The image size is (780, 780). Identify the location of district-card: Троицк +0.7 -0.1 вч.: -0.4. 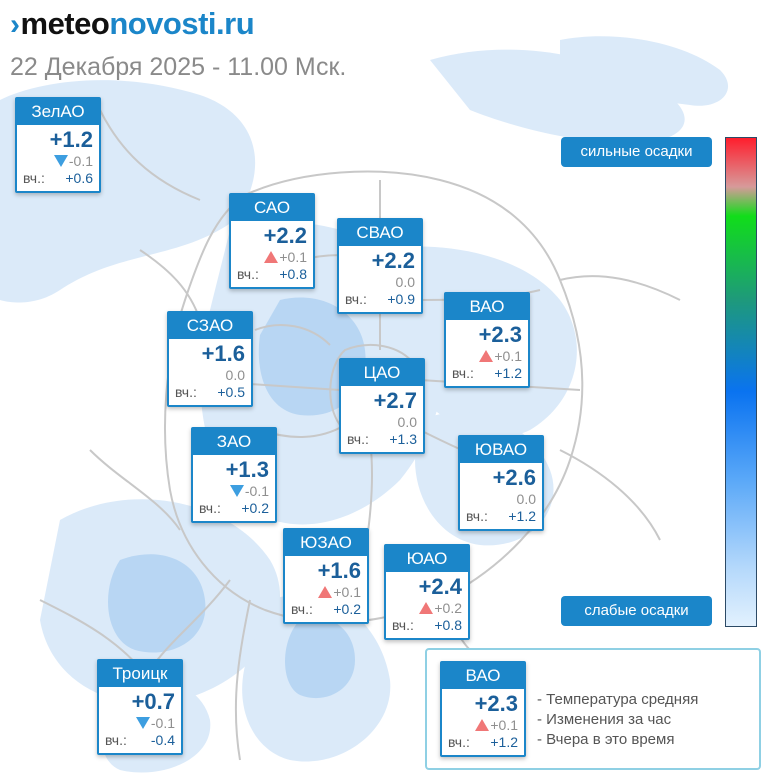
(140, 707).